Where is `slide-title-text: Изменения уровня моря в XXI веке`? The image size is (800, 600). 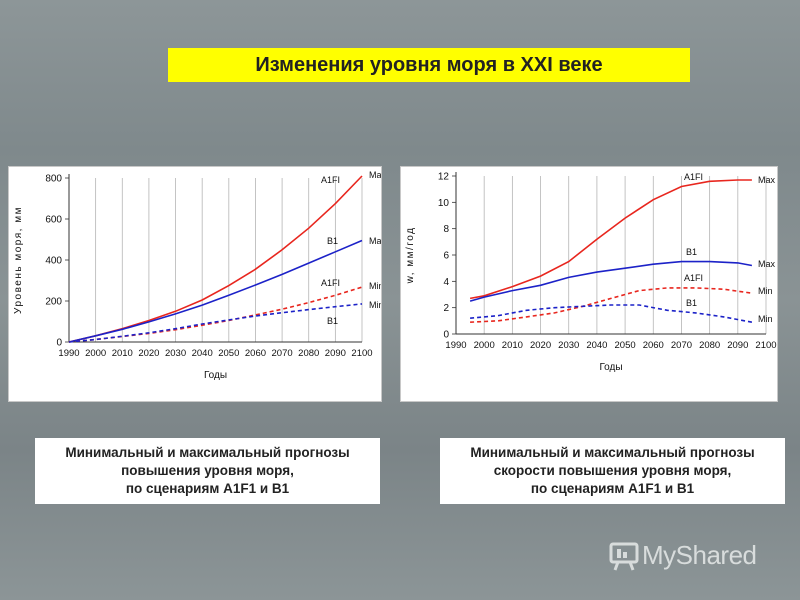 slide-title-text: Изменения уровня моря в XXI веке is located at coordinates (429, 64).